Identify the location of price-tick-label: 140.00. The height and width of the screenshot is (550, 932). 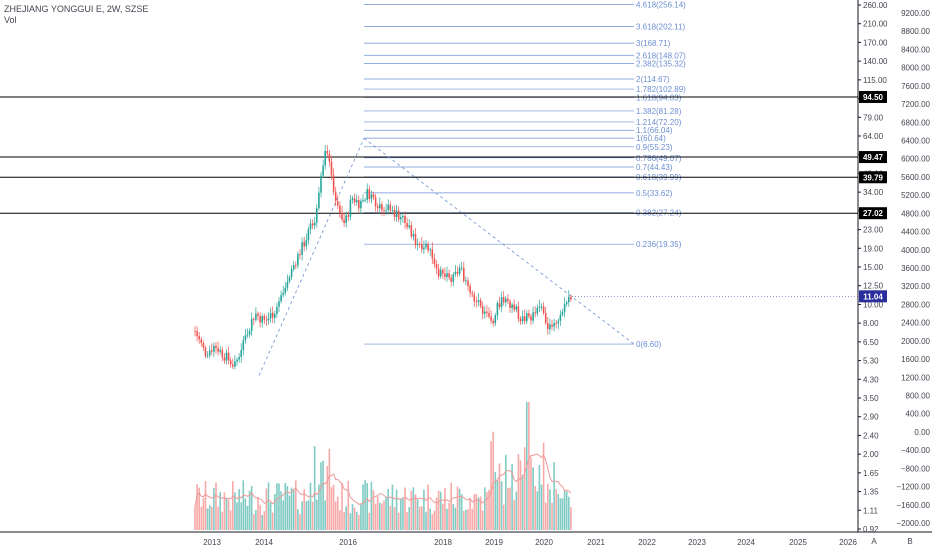
(875, 61).